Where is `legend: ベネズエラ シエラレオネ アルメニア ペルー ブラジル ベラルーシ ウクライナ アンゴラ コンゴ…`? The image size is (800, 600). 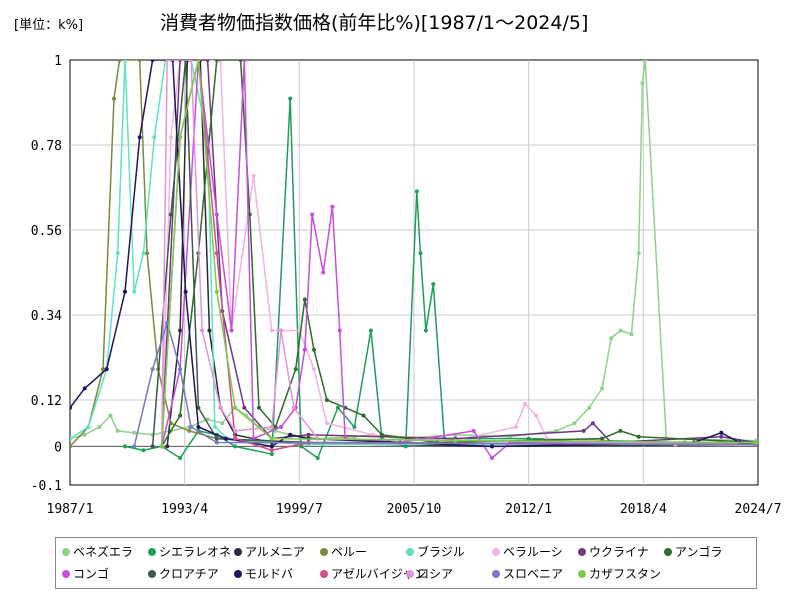 legend: ベネズエラ シエラレオネ アルメニア ペルー ブラジル ベラルーシ ウクライナ アンゴラ コンゴ… is located at coordinates (406, 563).